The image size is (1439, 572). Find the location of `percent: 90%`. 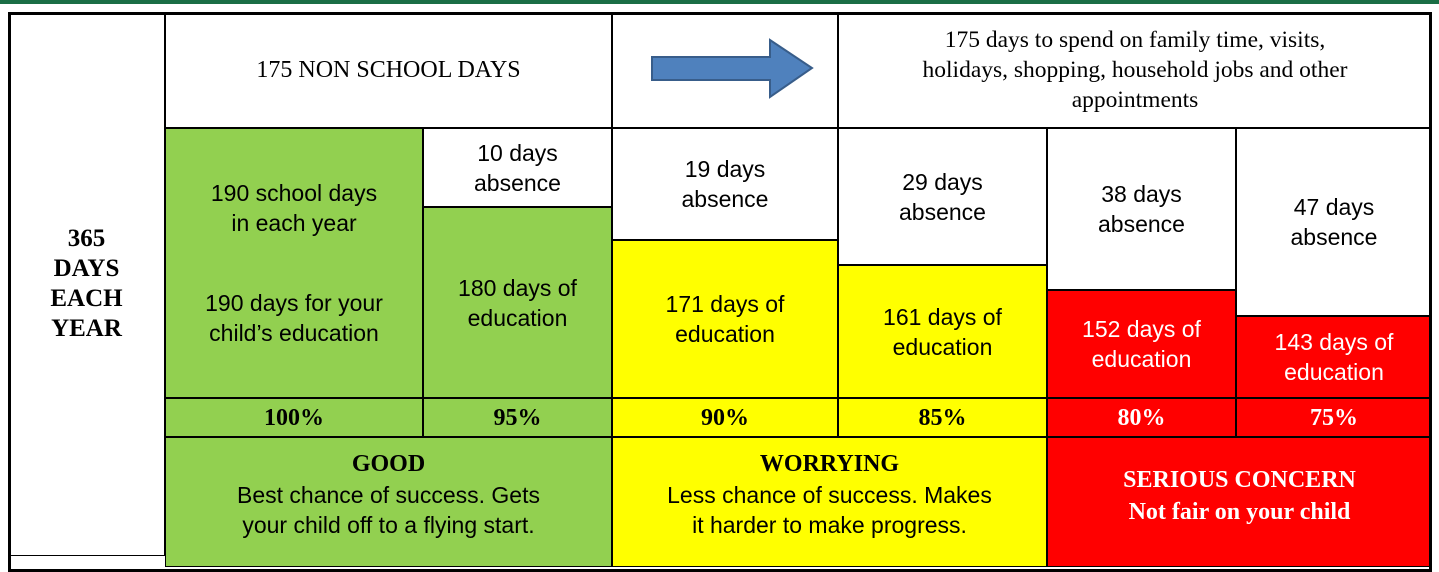

percent: 90% is located at coordinates (725, 417).